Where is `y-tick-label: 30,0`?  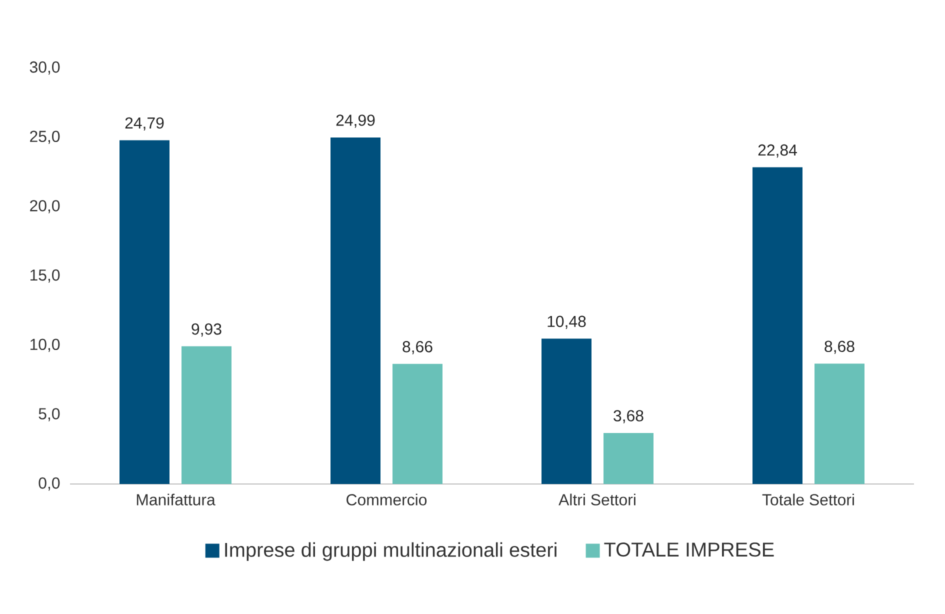
y-tick-label: 30,0 is located at coordinates (45, 68).